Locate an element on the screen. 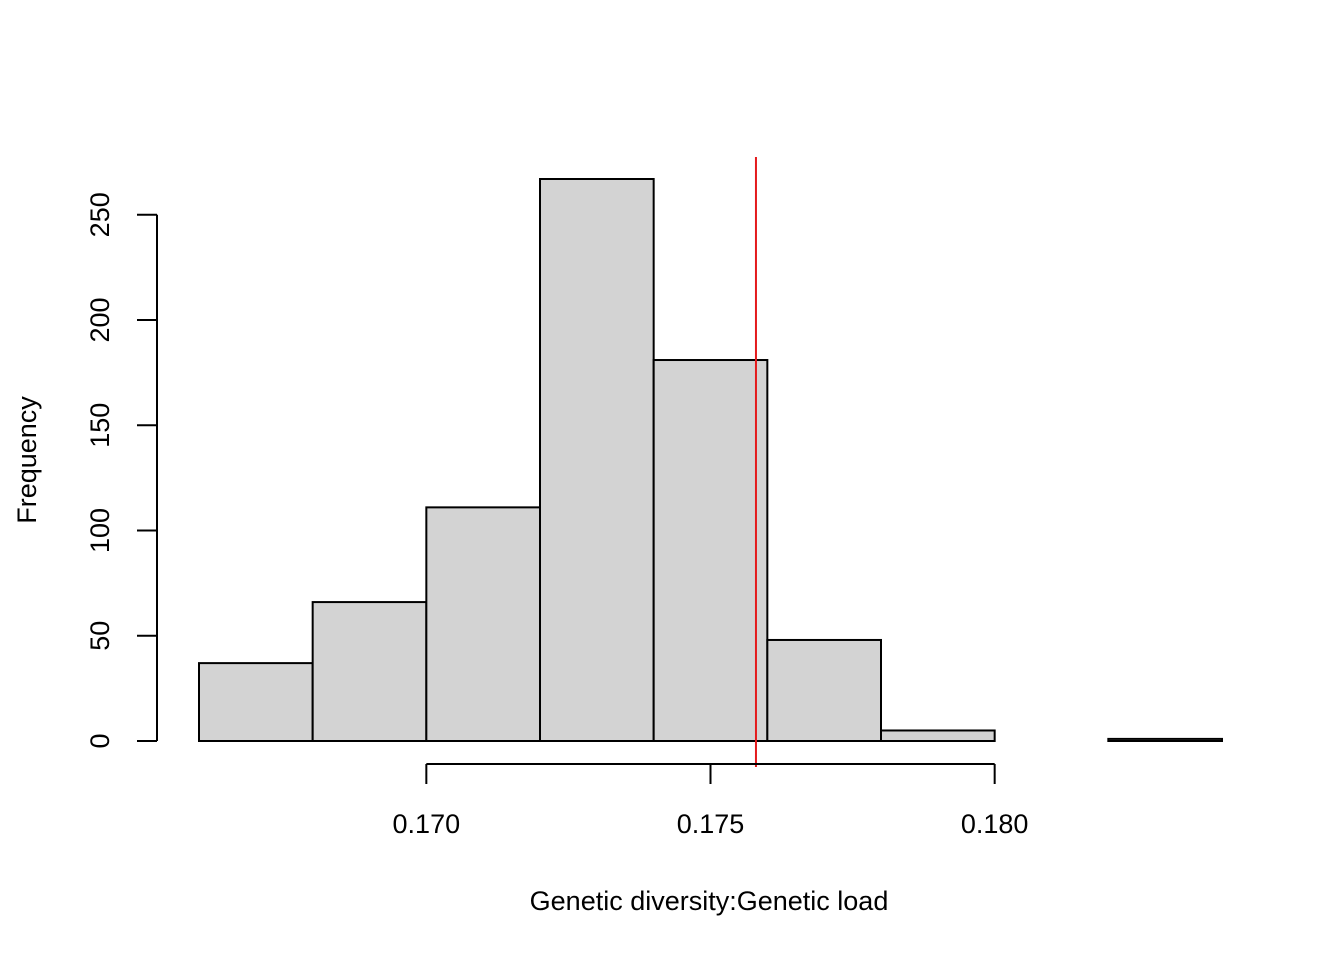 The width and height of the screenshot is (1344, 960). x-tick-label: 0.170 is located at coordinates (427, 824).